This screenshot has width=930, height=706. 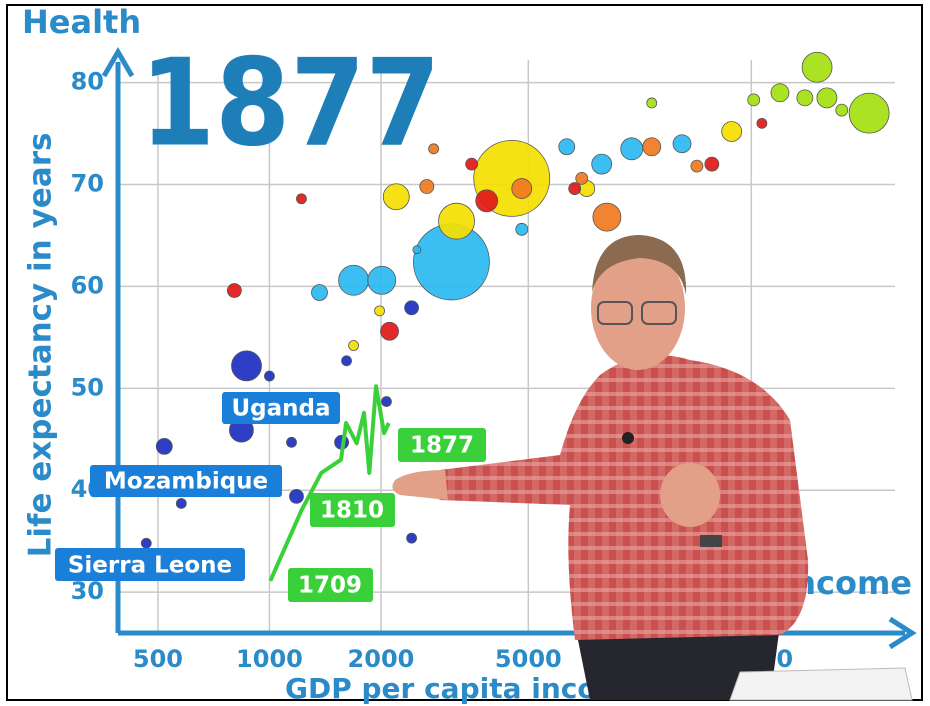 I want to click on y-tick-label: 60, so click(x=87, y=285).